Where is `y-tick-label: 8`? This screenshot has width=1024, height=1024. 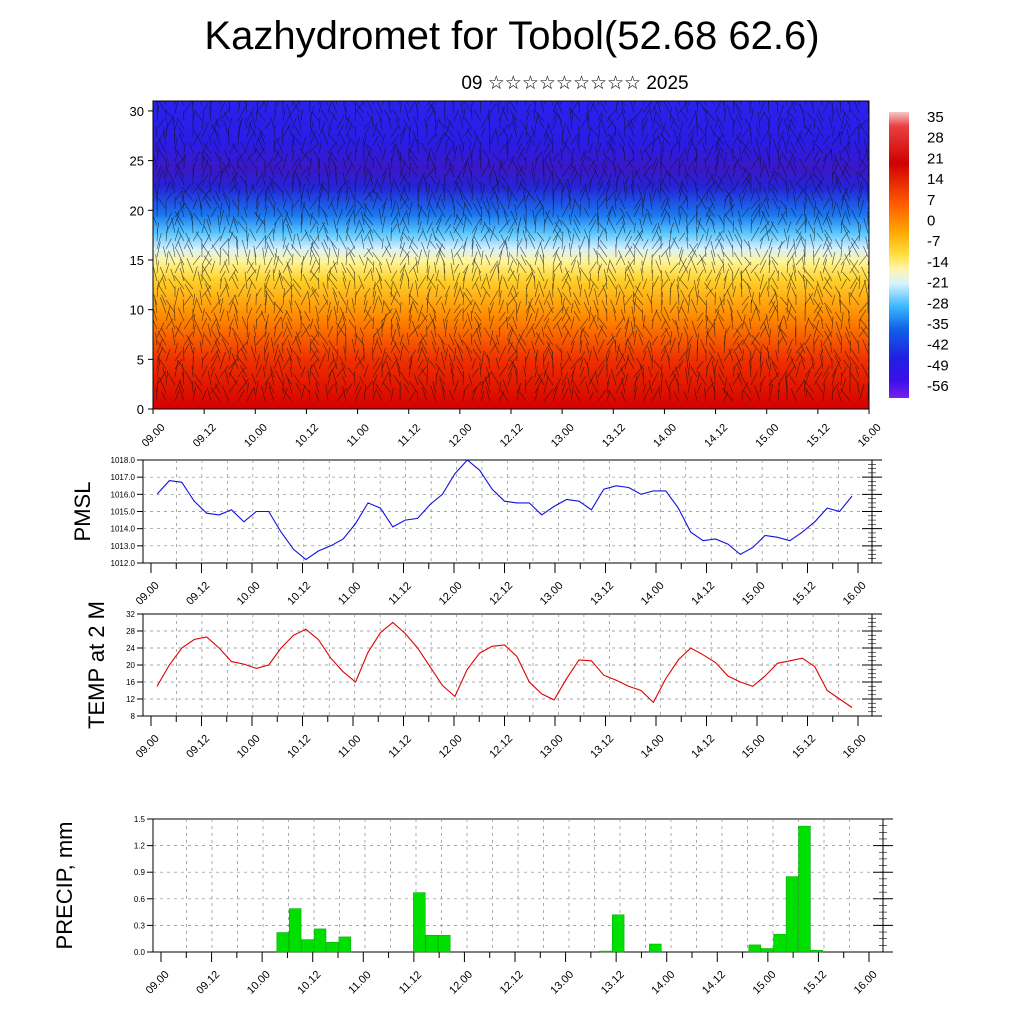 y-tick-label: 8 is located at coordinates (133, 716).